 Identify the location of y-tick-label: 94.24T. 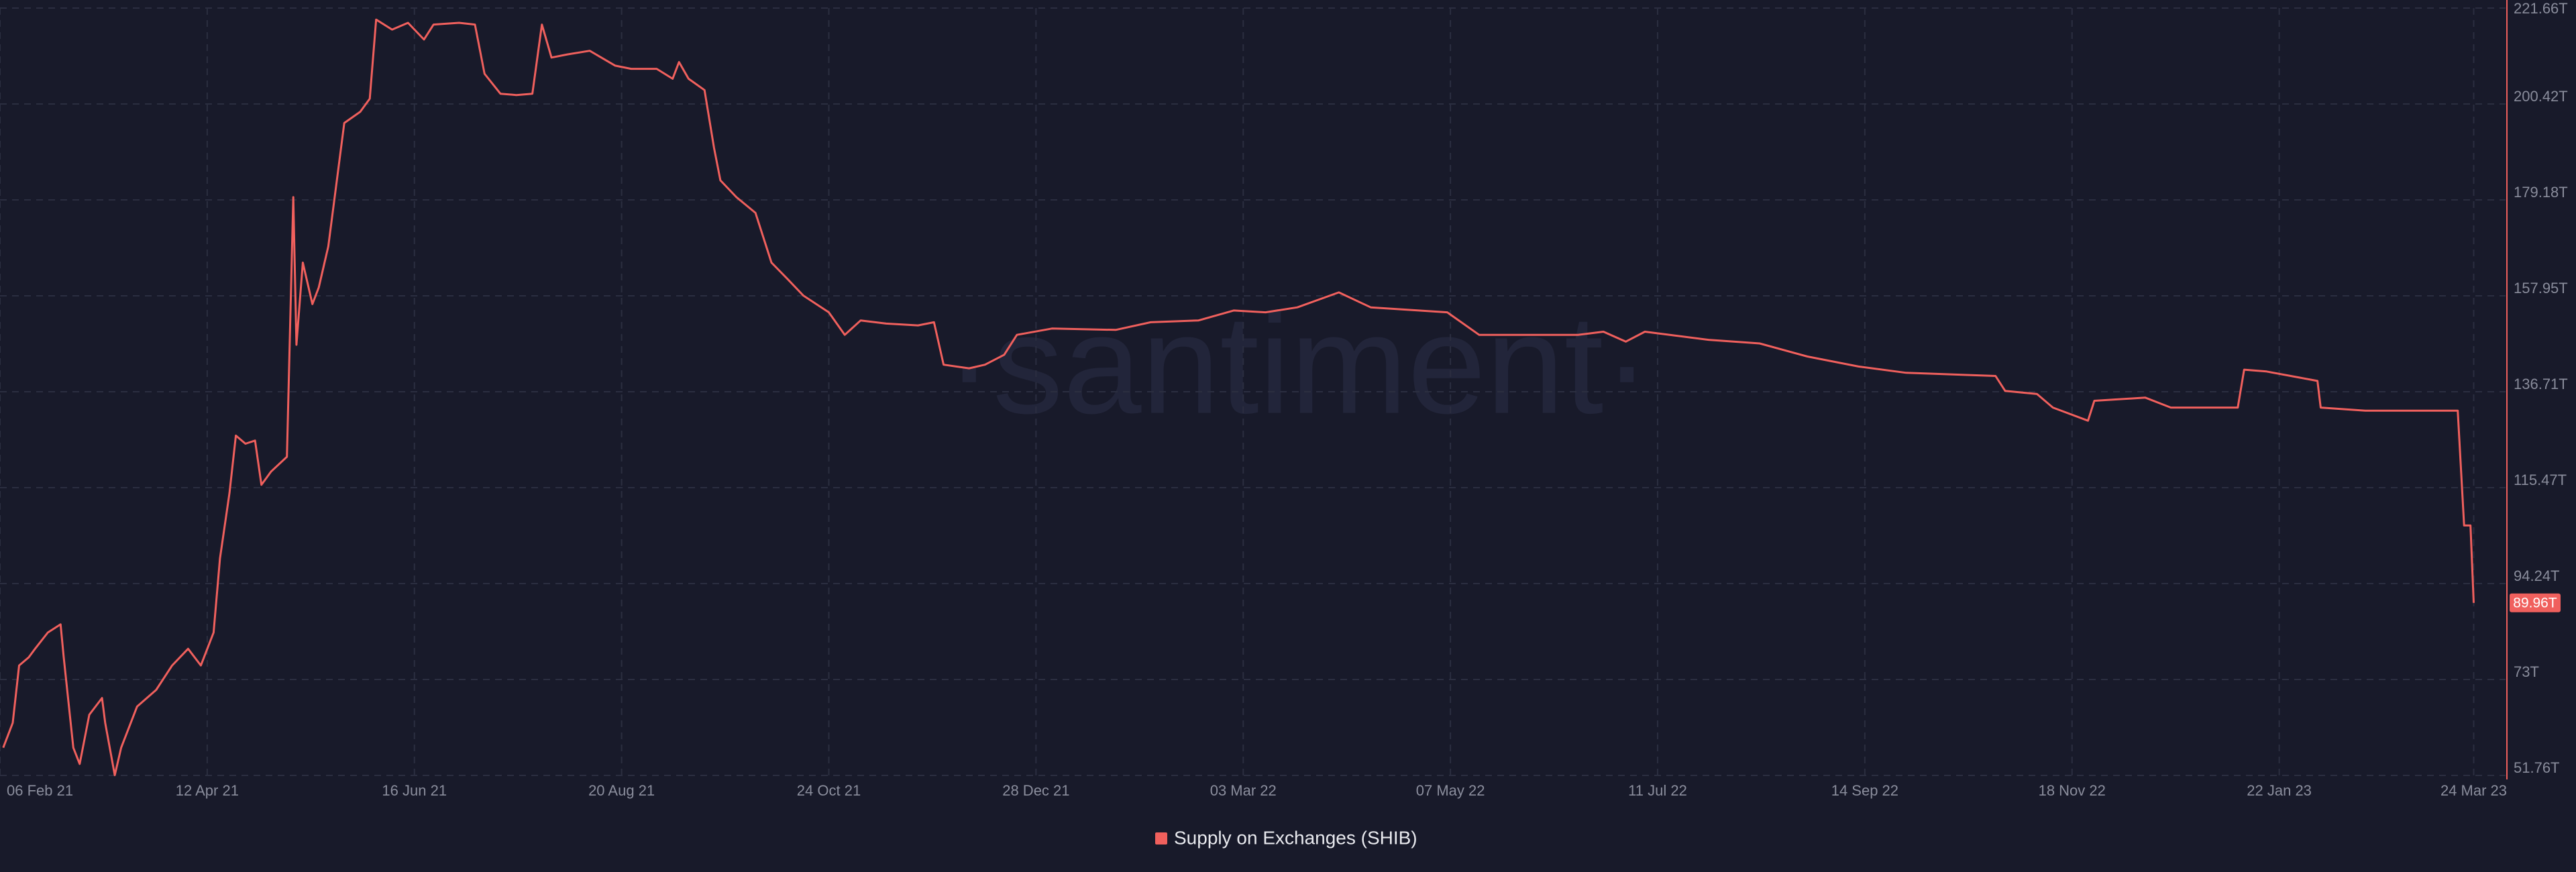
(2537, 575).